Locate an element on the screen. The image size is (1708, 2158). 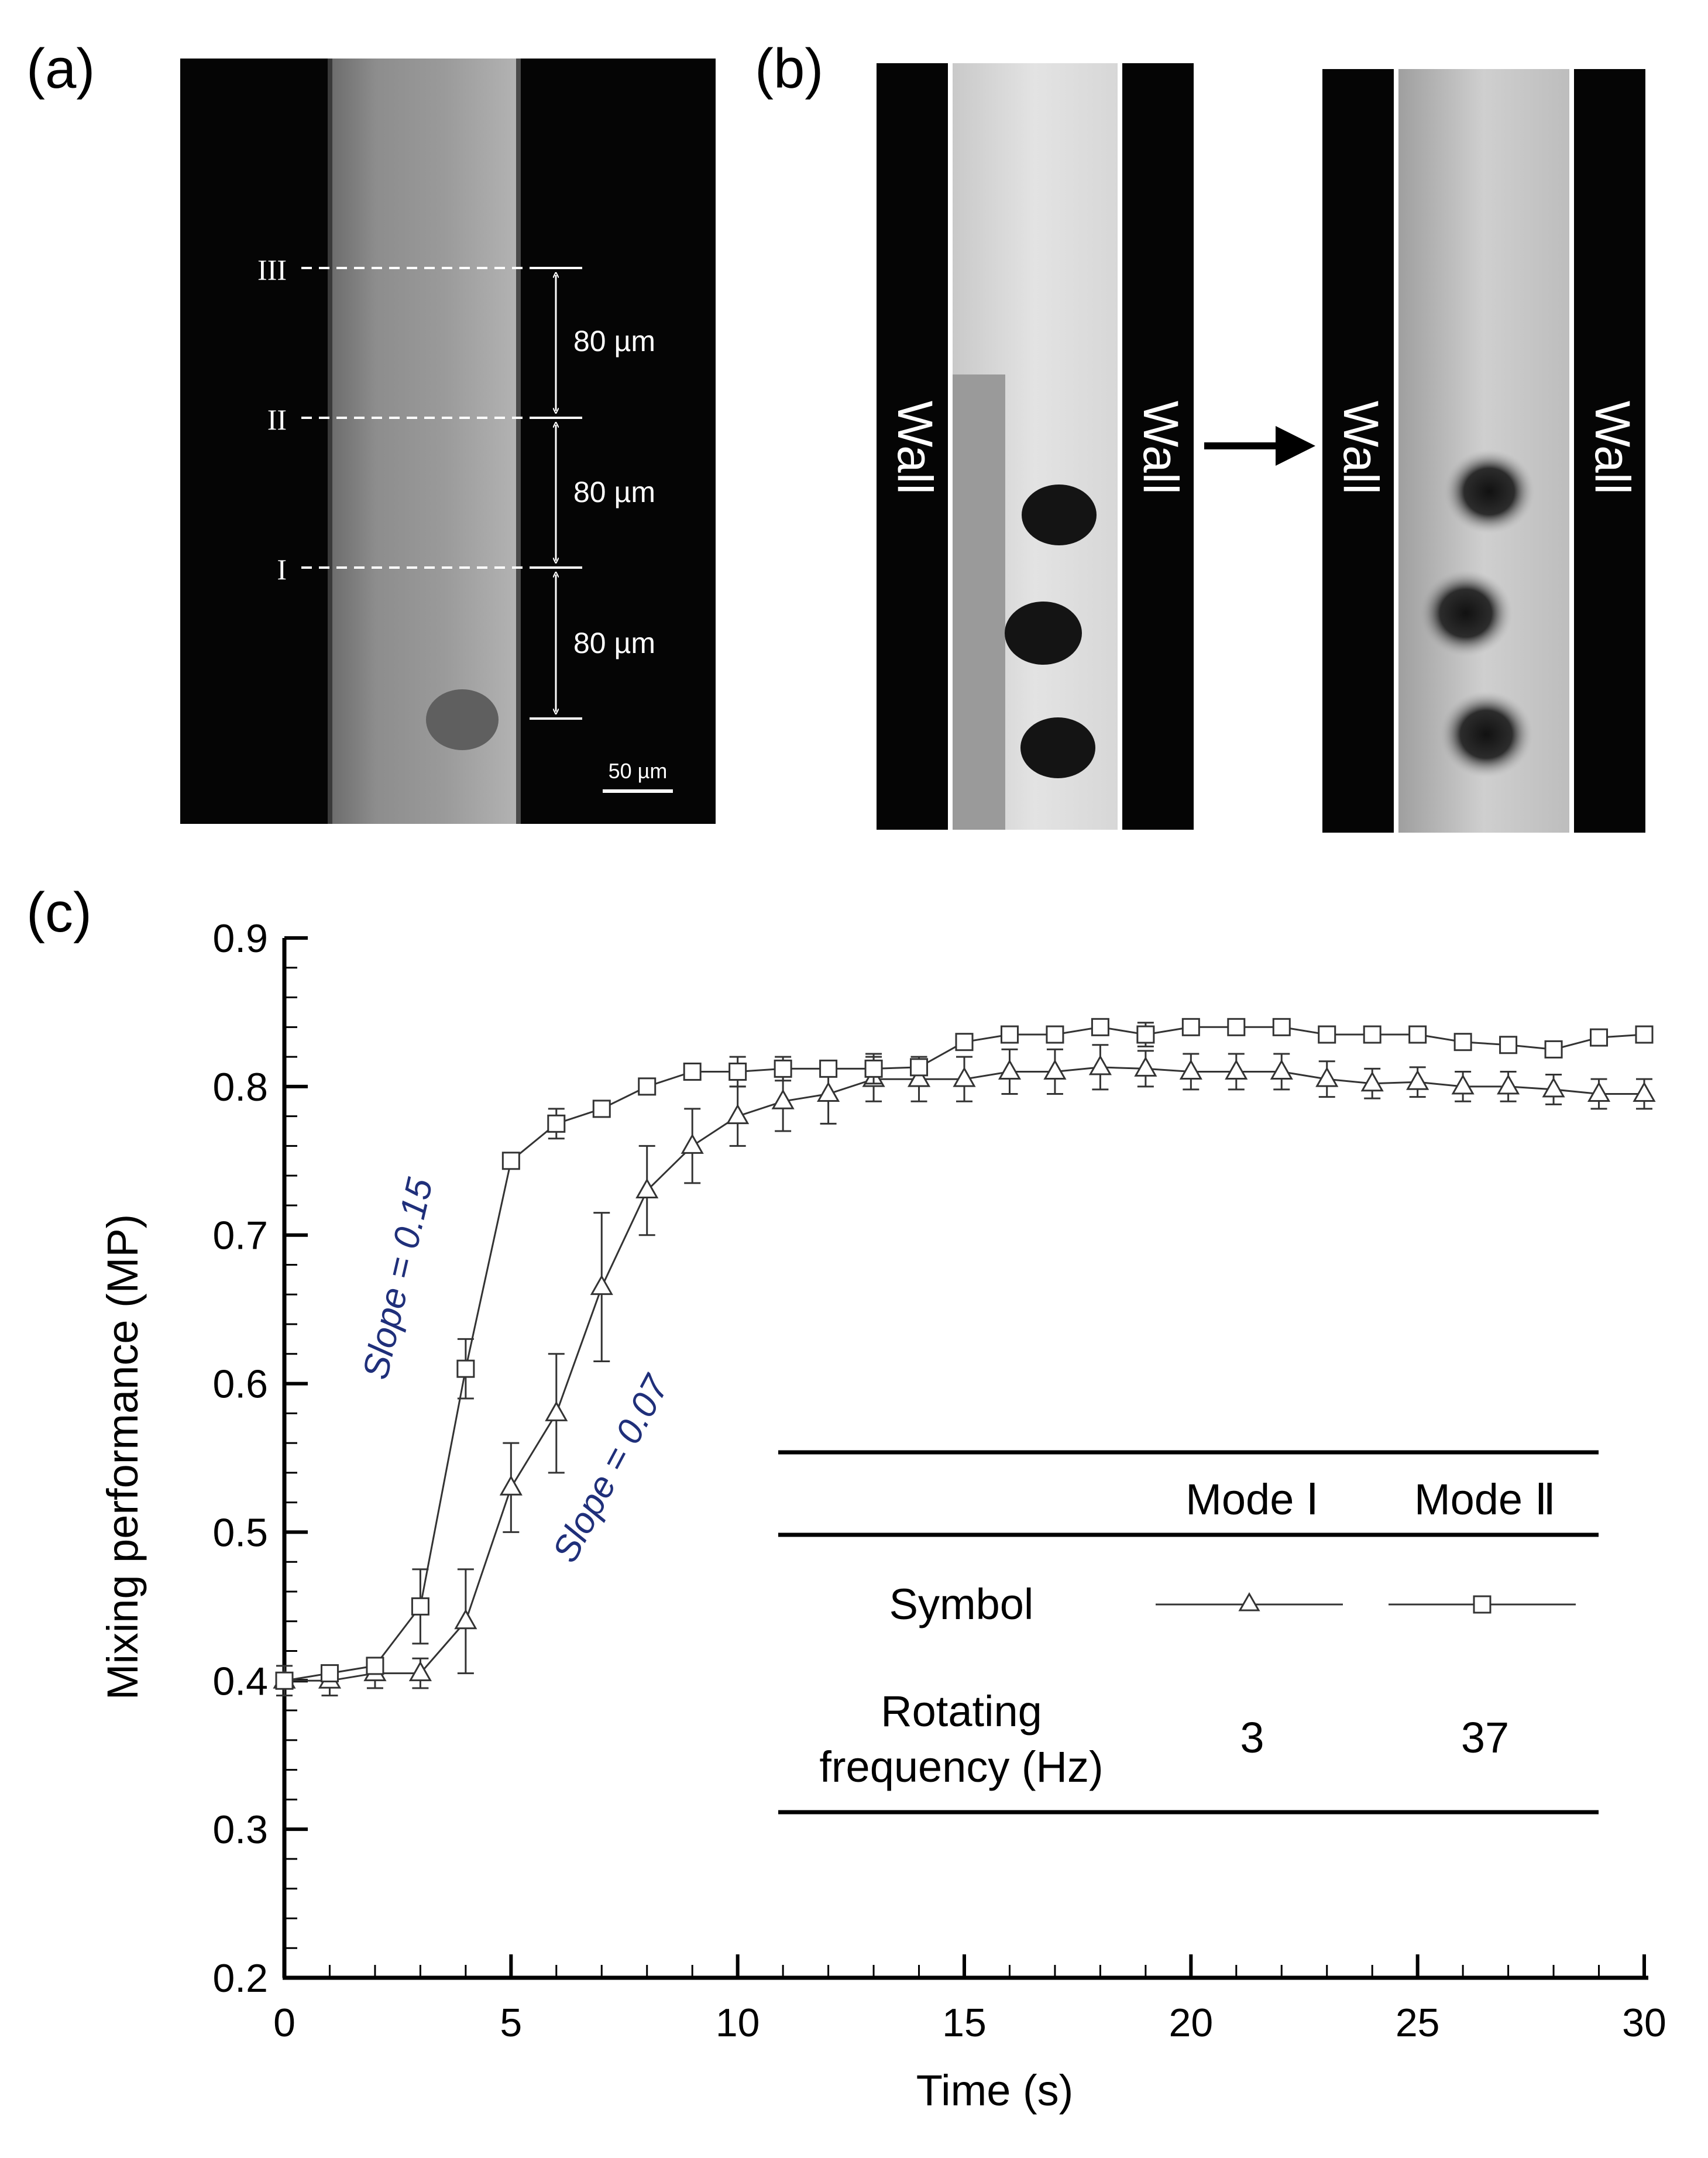
x-tick-label: 0 is located at coordinates (284, 2023).